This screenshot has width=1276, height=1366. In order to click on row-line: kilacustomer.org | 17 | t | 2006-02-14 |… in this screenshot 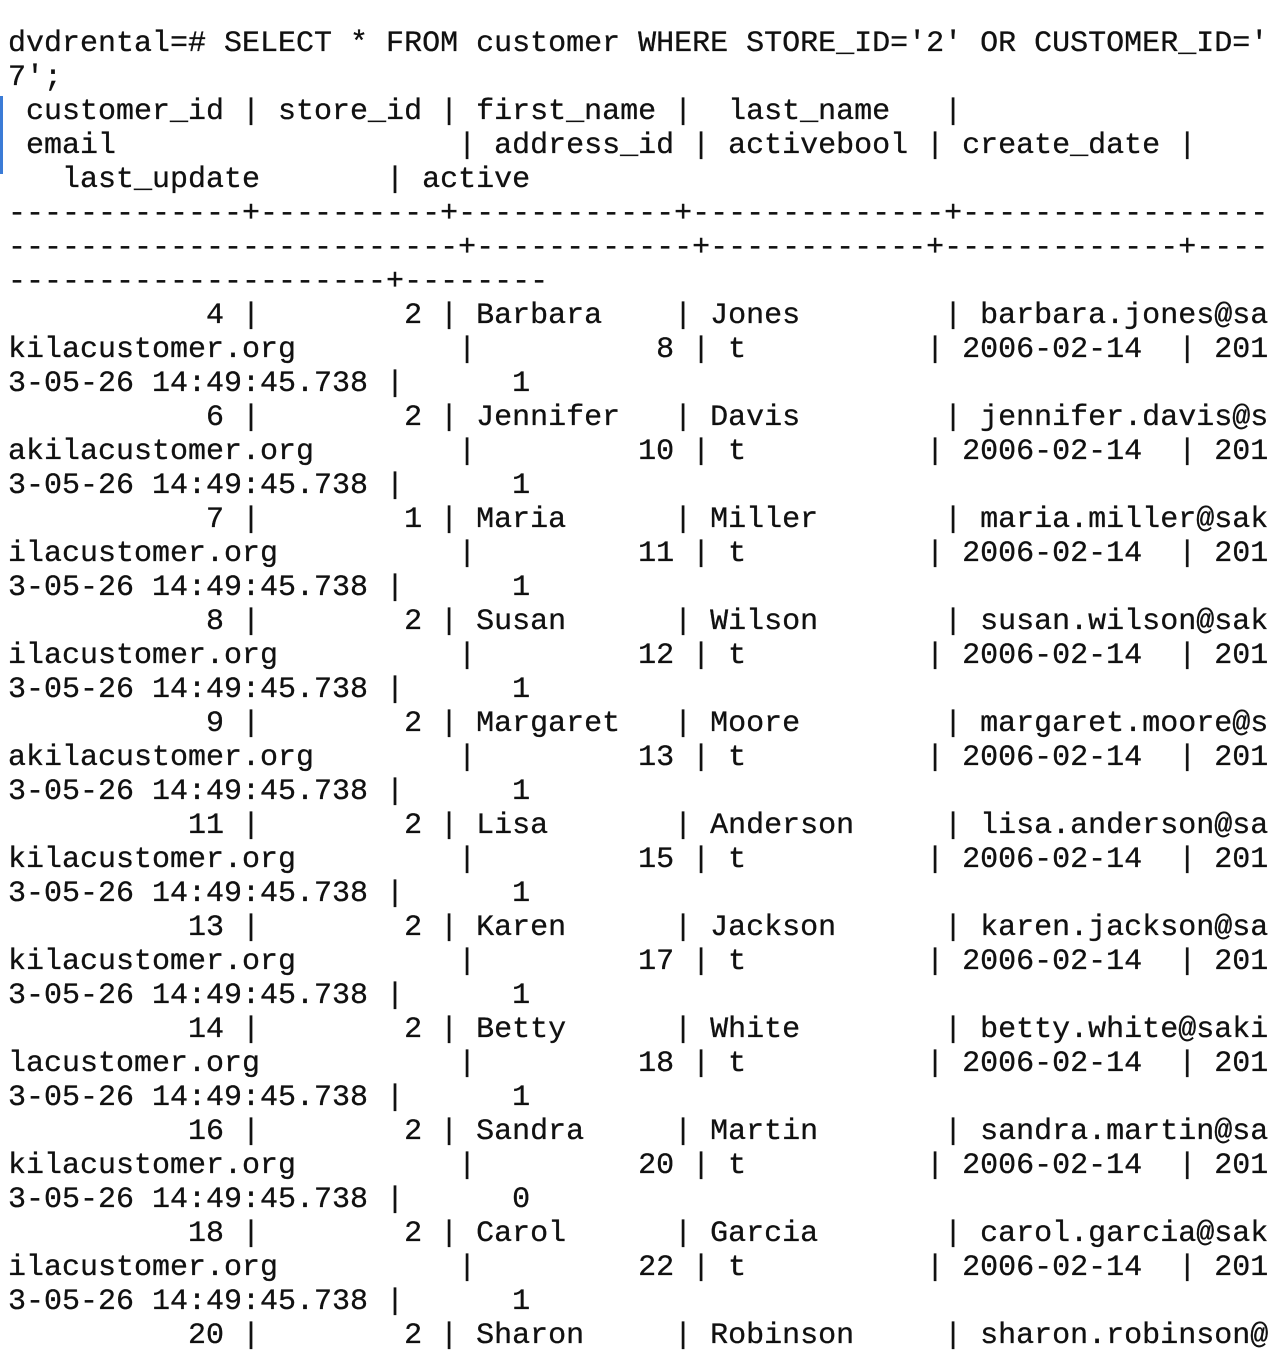, I will do `click(638, 962)`.